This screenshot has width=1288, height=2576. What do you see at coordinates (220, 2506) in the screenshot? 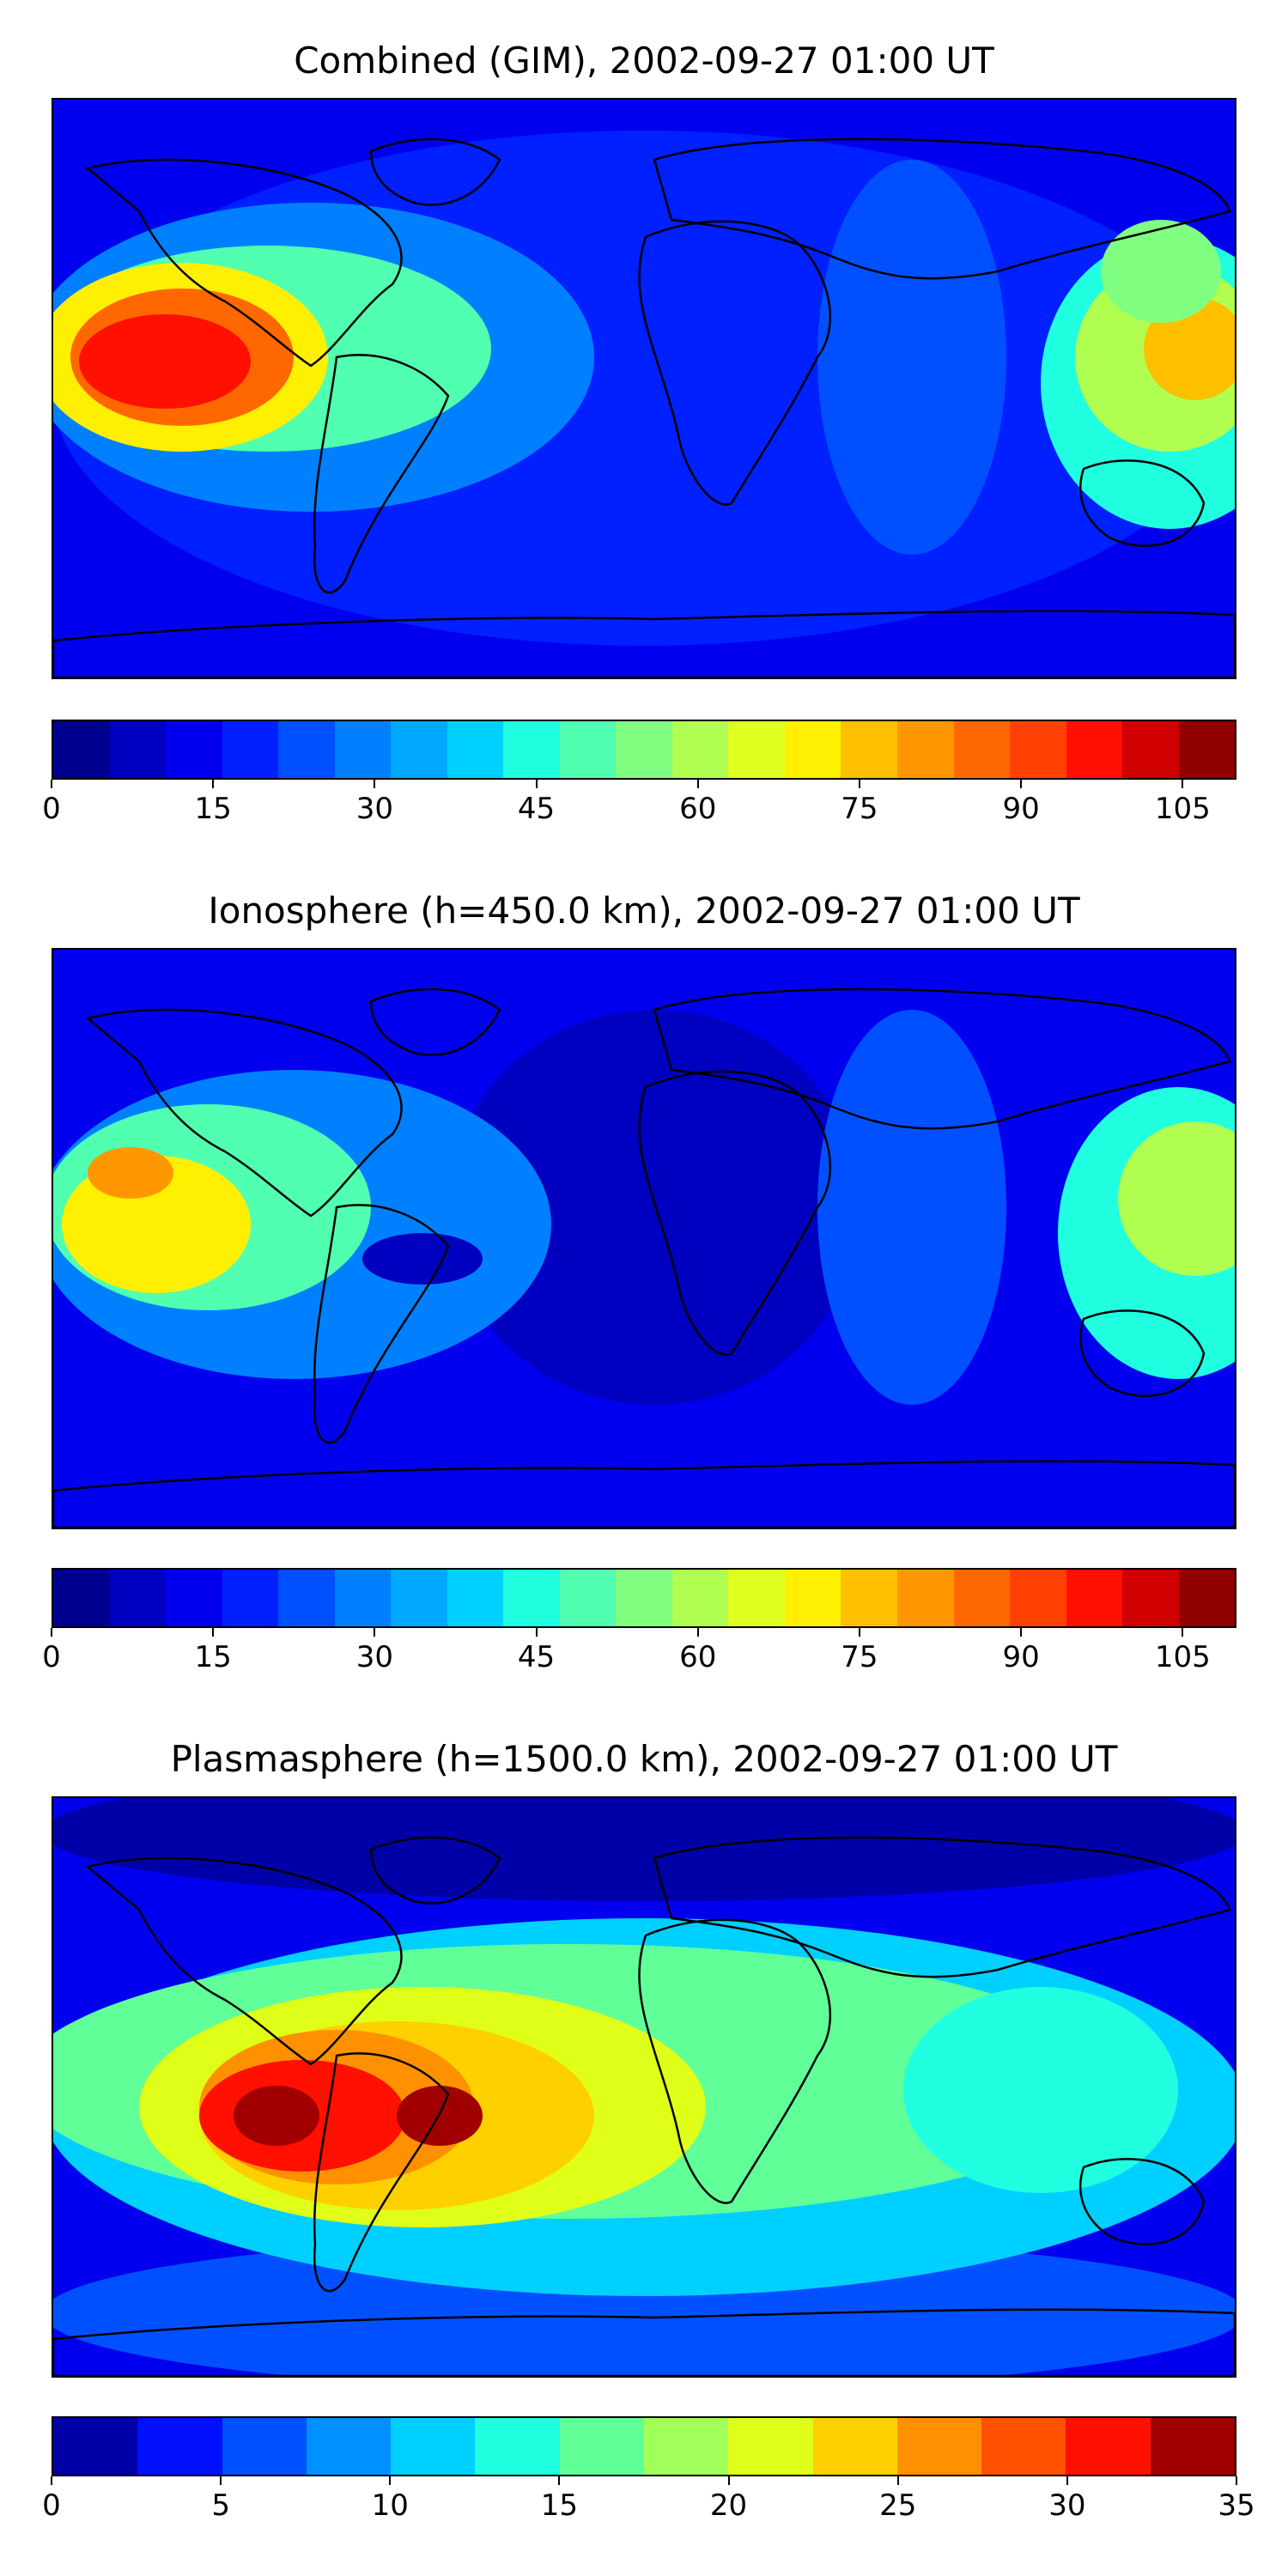
I see `colorbar-tick-label: 5` at bounding box center [220, 2506].